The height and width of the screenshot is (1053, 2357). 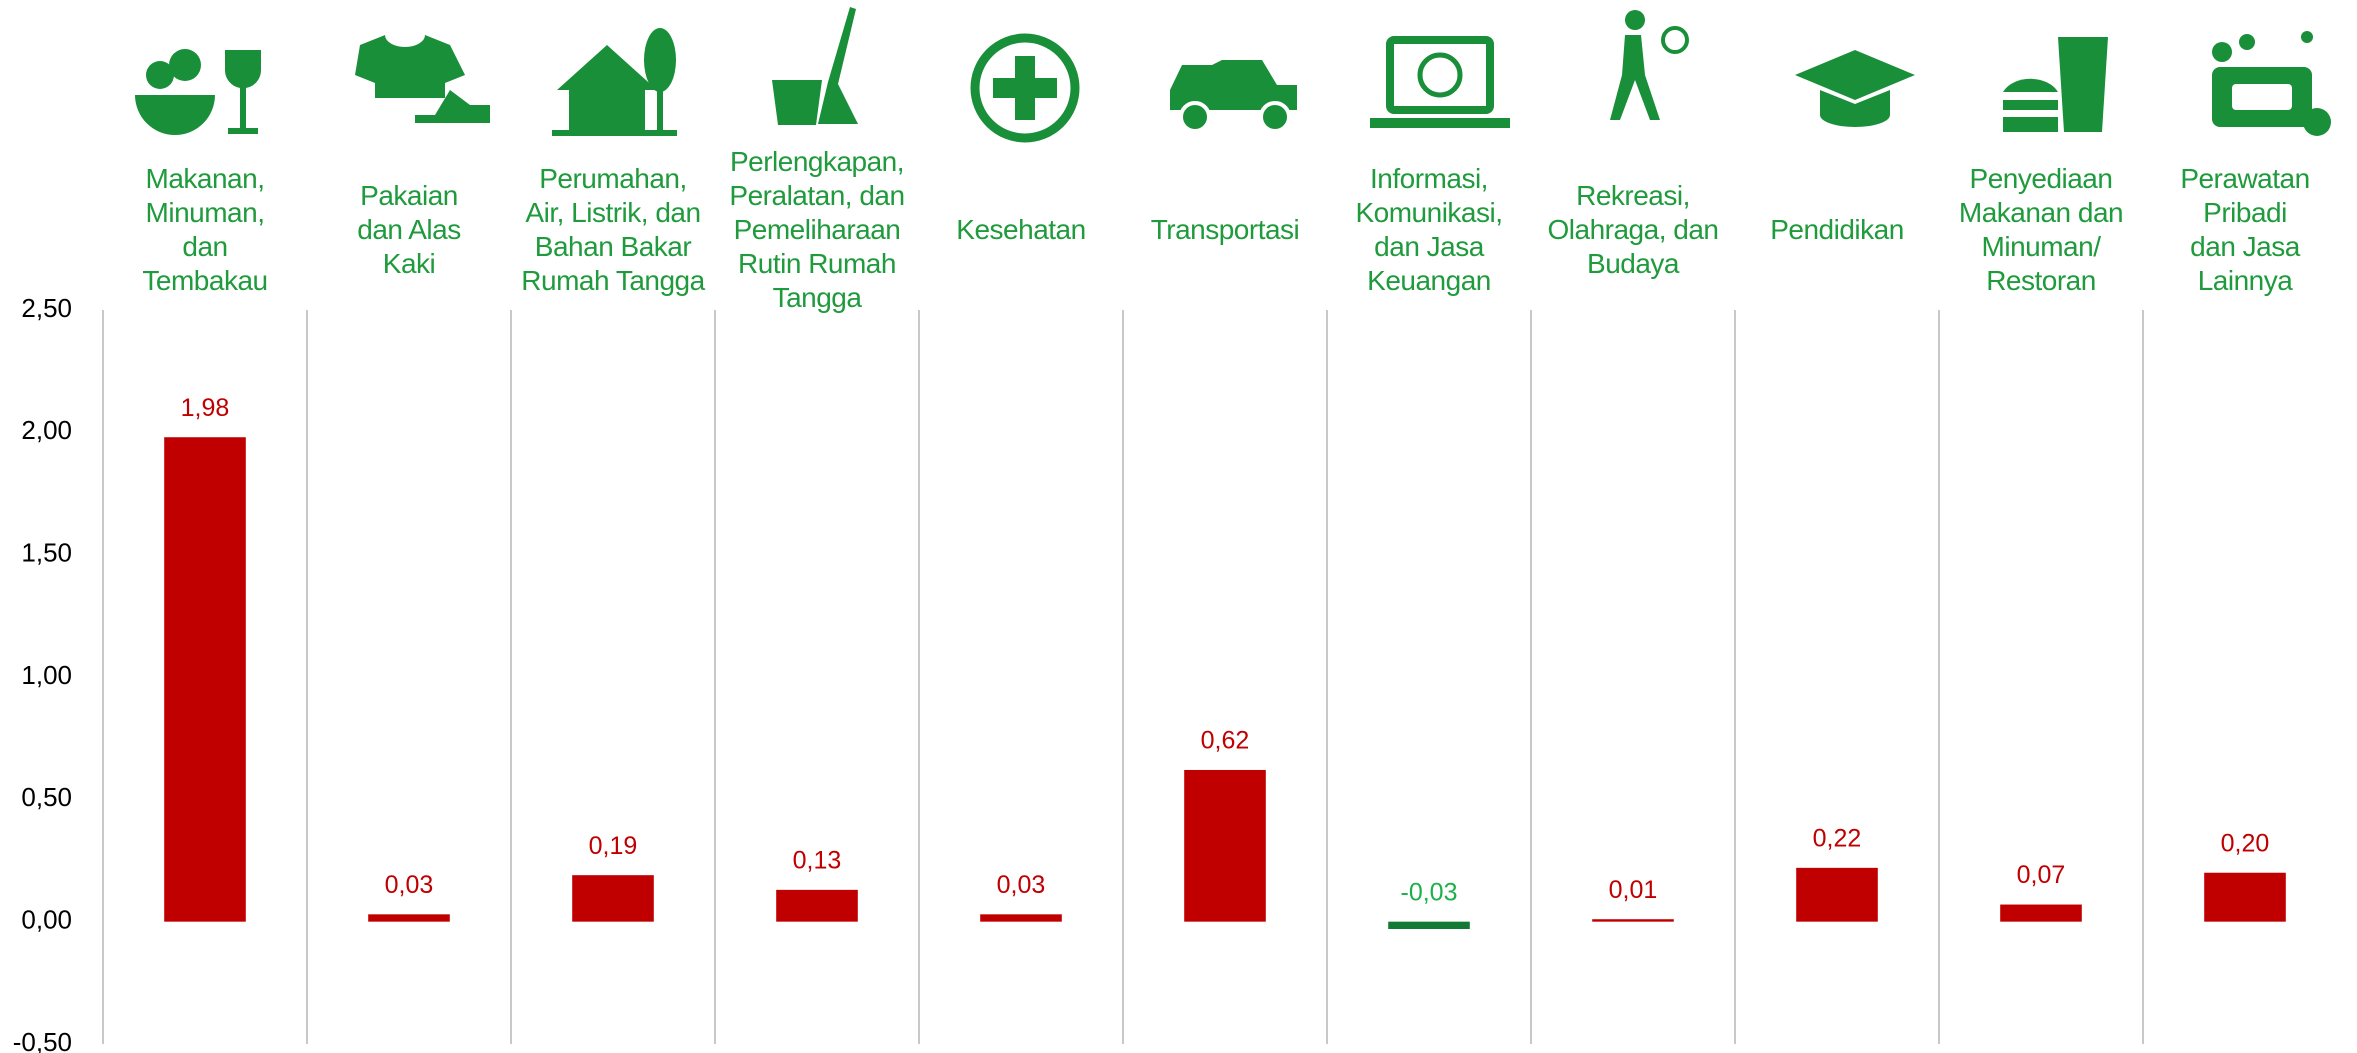 What do you see at coordinates (409, 229) in the screenshot?
I see `category-label: Pakaian dan Alas Kaki` at bounding box center [409, 229].